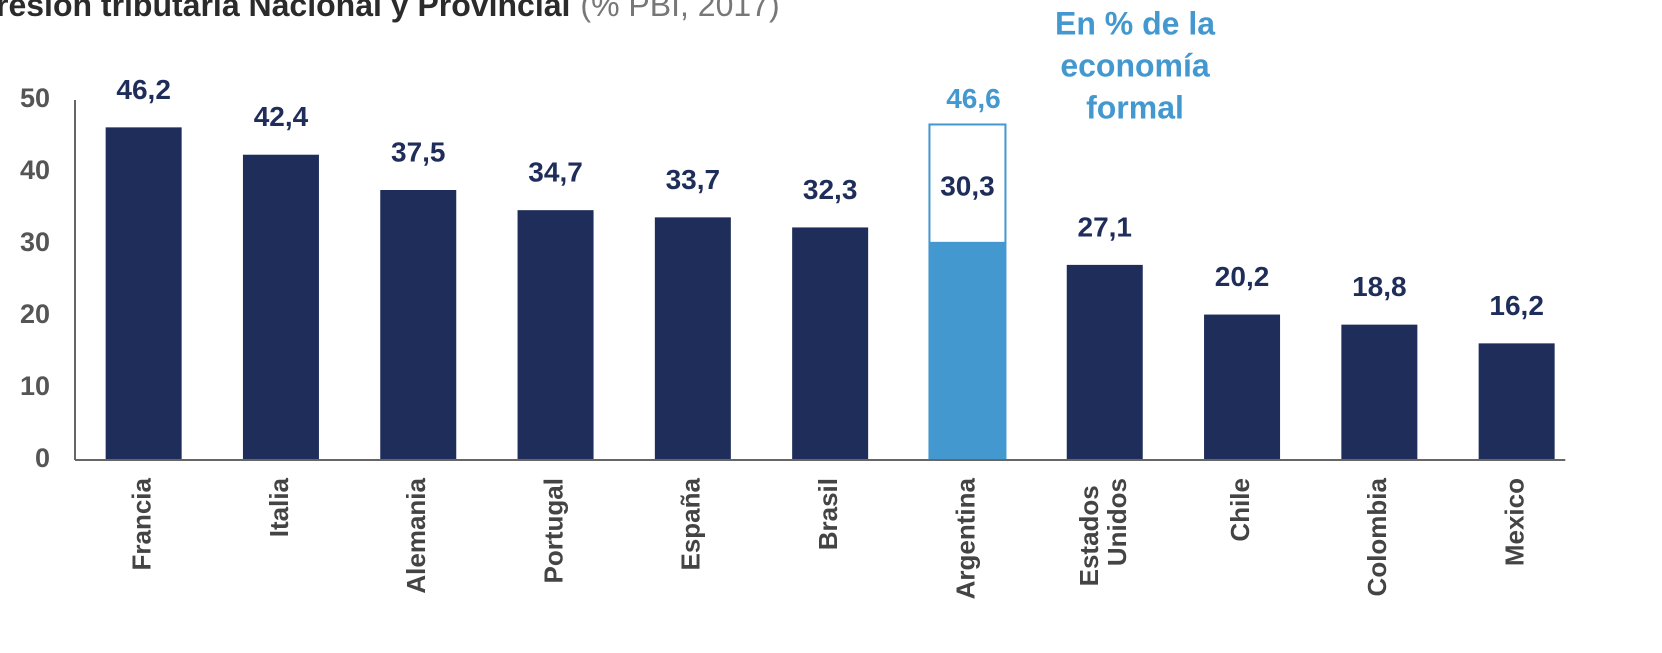  What do you see at coordinates (691, 523) in the screenshot?
I see `x-tick-label: España` at bounding box center [691, 523].